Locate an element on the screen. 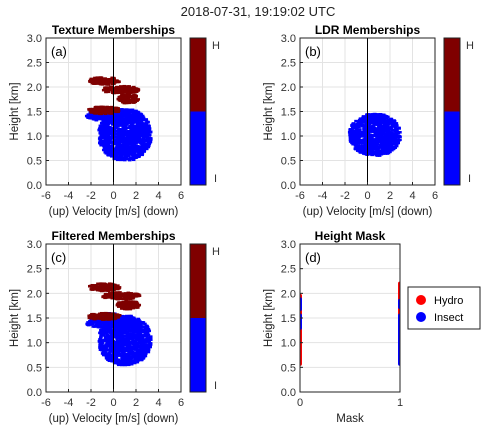 The height and width of the screenshot is (432, 500). panel-tag: (a) is located at coordinates (59, 51).